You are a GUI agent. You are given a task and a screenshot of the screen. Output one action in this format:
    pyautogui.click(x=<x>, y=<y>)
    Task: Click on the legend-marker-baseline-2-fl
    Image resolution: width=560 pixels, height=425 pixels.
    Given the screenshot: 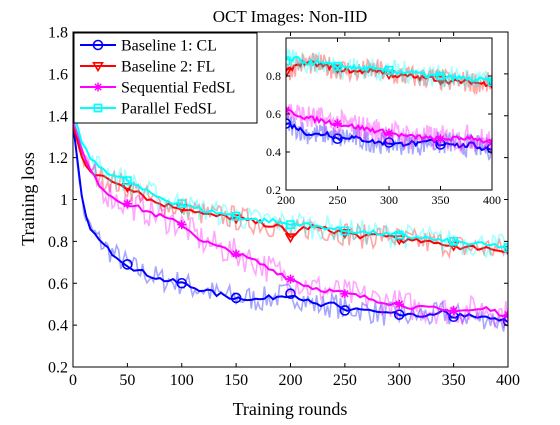 What is the action you would take?
    pyautogui.click(x=98, y=67)
    